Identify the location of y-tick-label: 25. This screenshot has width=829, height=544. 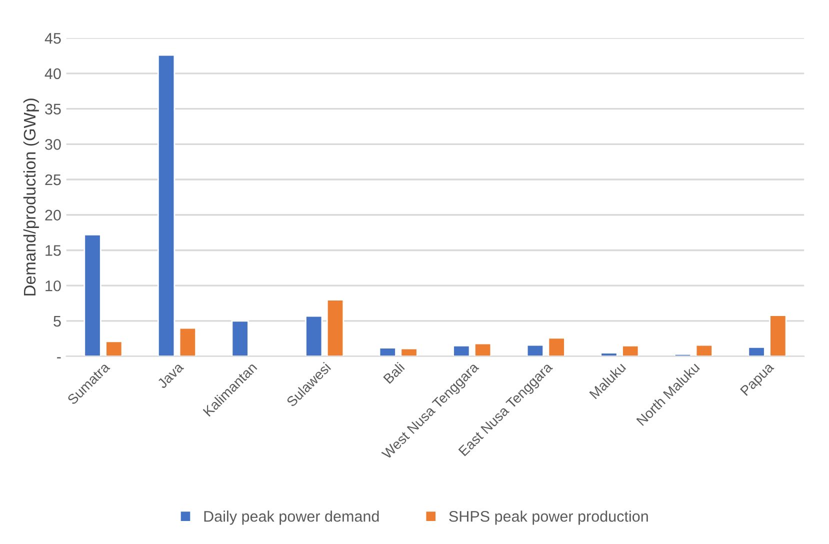
(53, 180).